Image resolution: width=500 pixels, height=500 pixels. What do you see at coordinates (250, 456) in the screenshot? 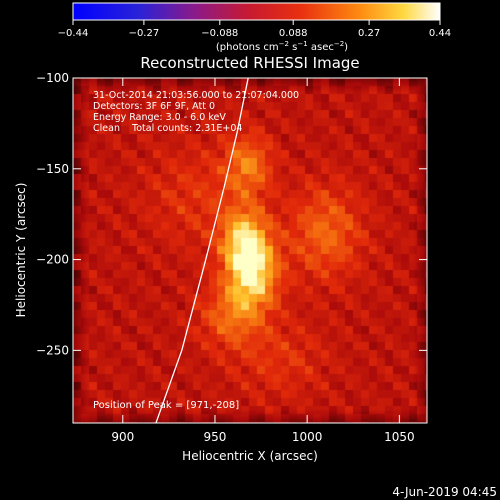
I see `x-axis-label: Heliocentric X (arcsec)` at bounding box center [250, 456].